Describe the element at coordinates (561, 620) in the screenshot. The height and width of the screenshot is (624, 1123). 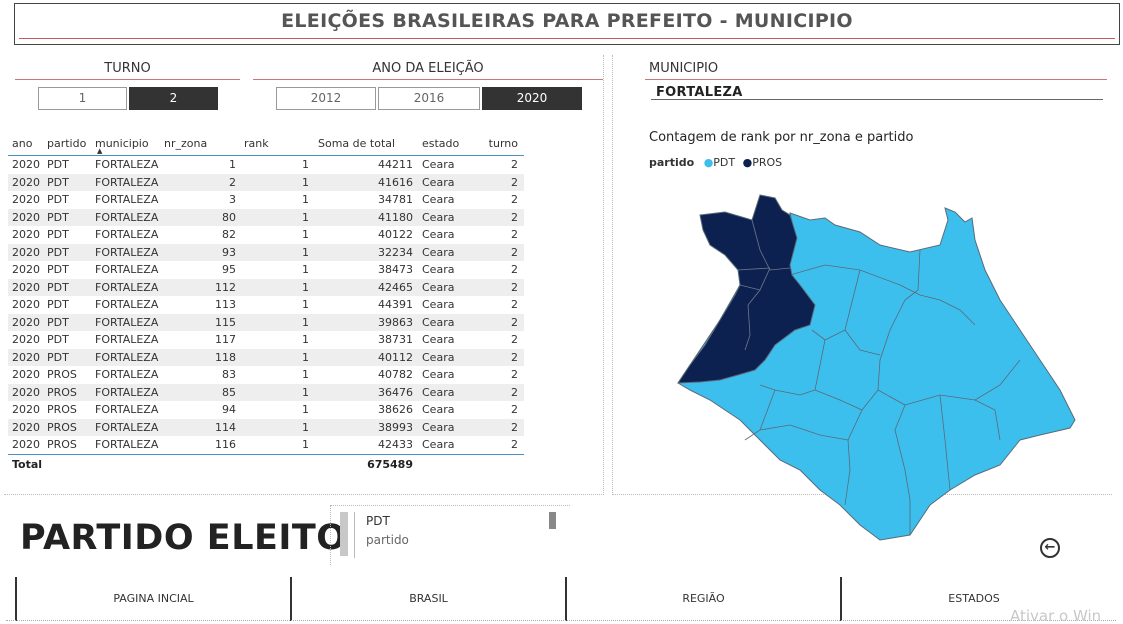
I see `bottom-frame-line` at that location.